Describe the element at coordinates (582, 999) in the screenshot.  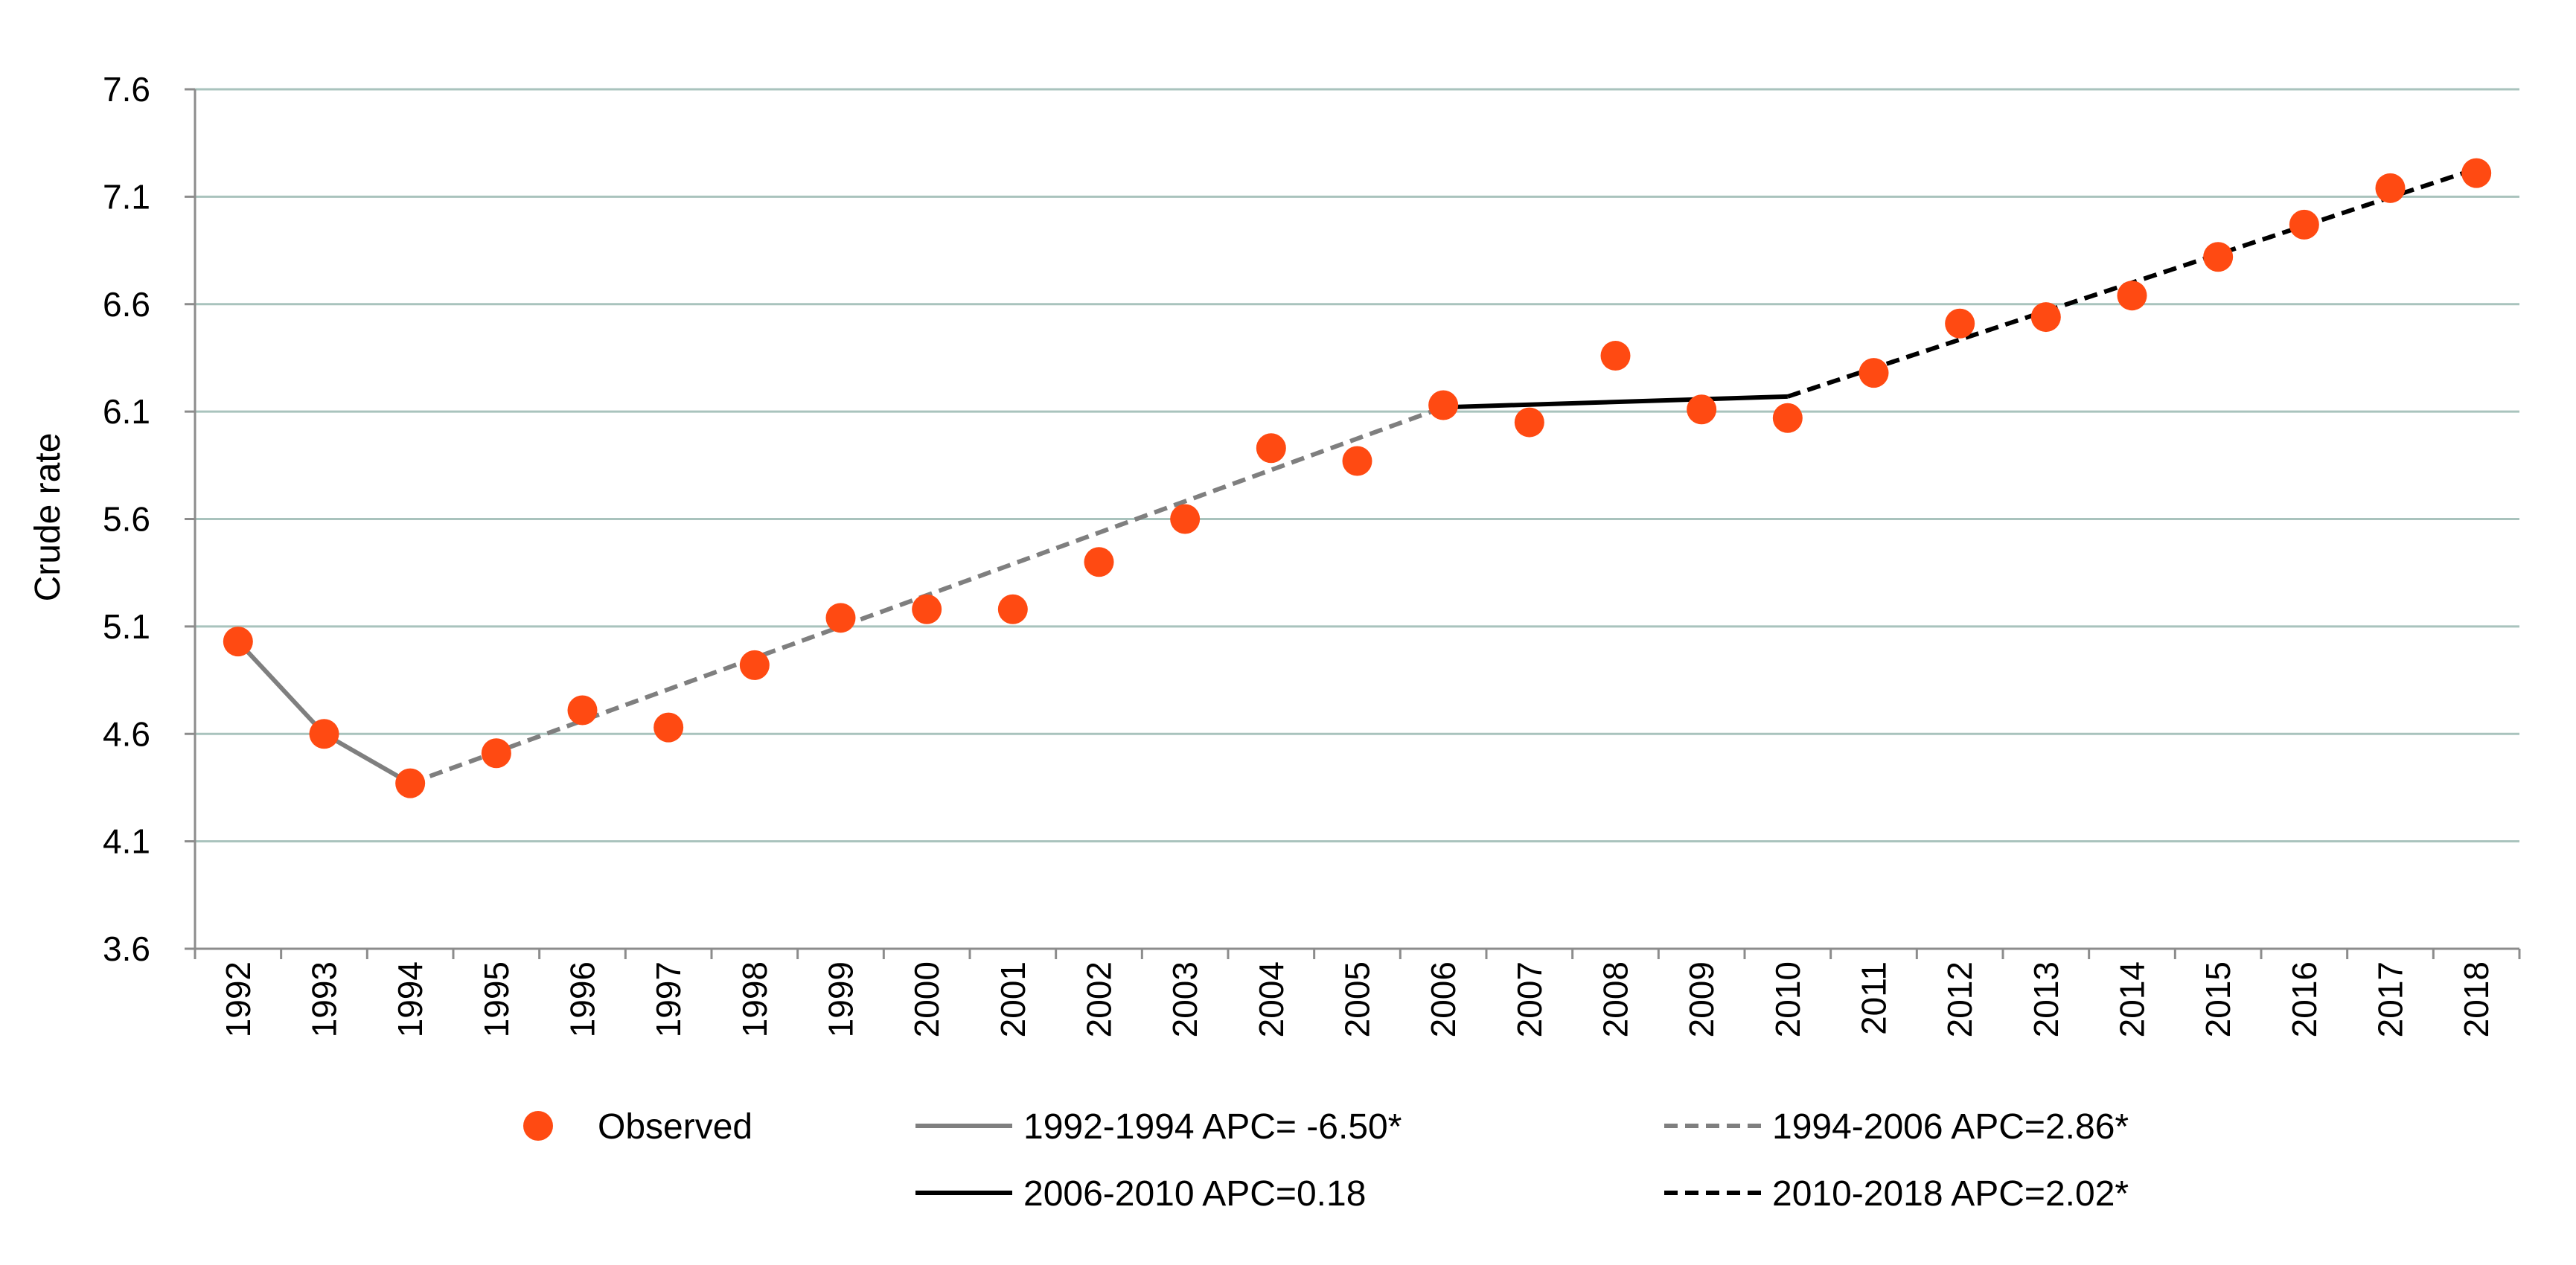
I see `x-tick-label: 1996` at that location.